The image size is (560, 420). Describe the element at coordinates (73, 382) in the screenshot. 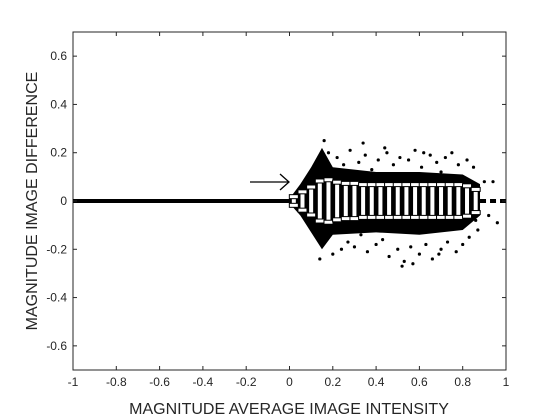

I see `x-tick-label: -1` at that location.